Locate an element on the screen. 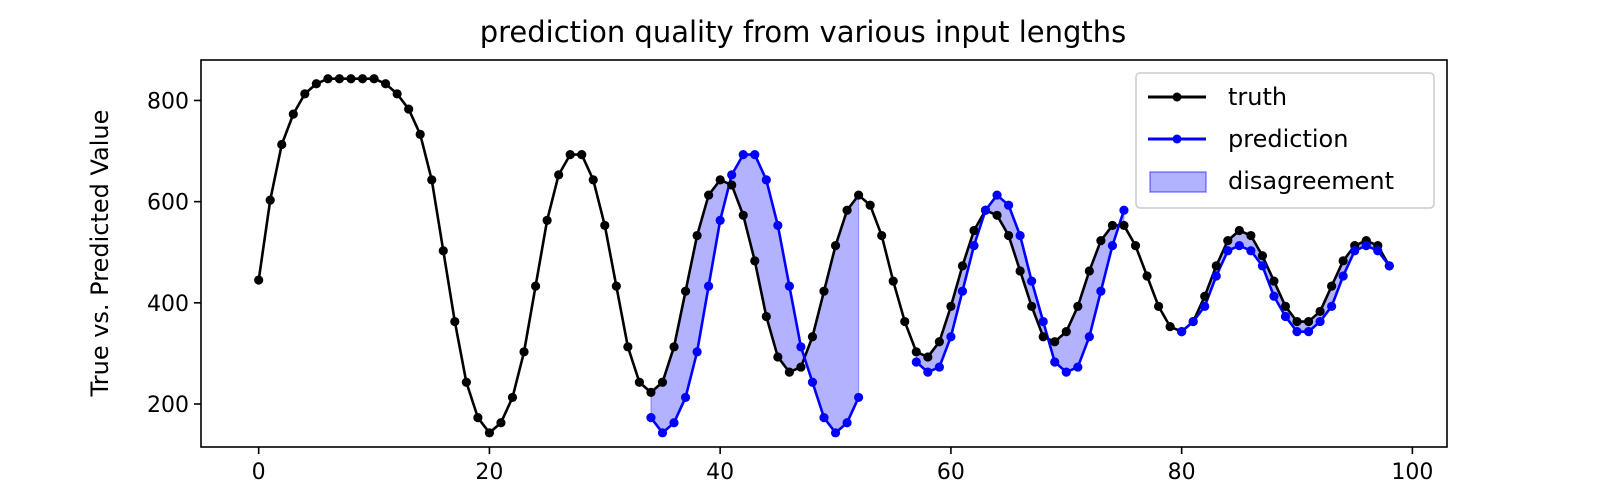 This screenshot has width=1600, height=500. y-tick-label: 800 is located at coordinates (168, 101).